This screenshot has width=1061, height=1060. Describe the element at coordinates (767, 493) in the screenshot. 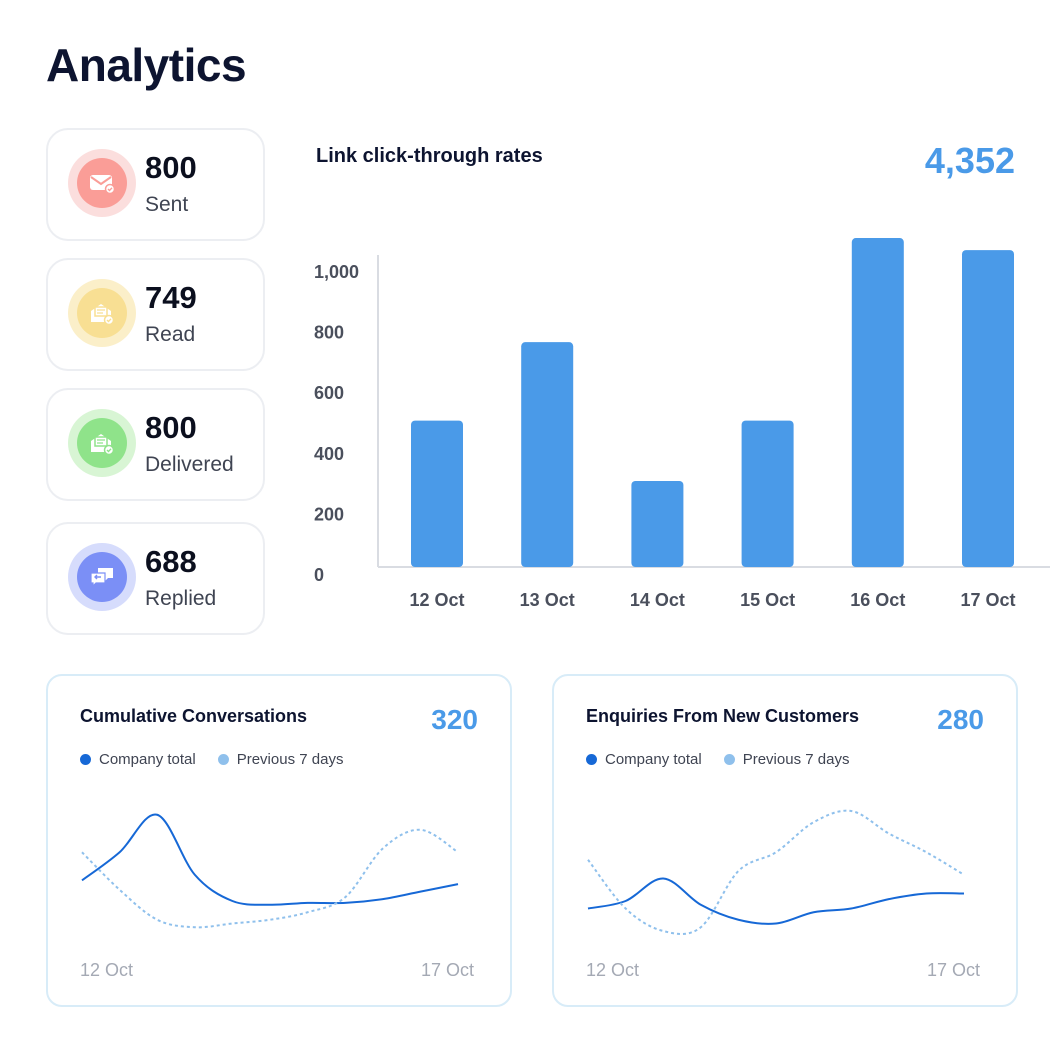

I see `bar-15-oct` at that location.